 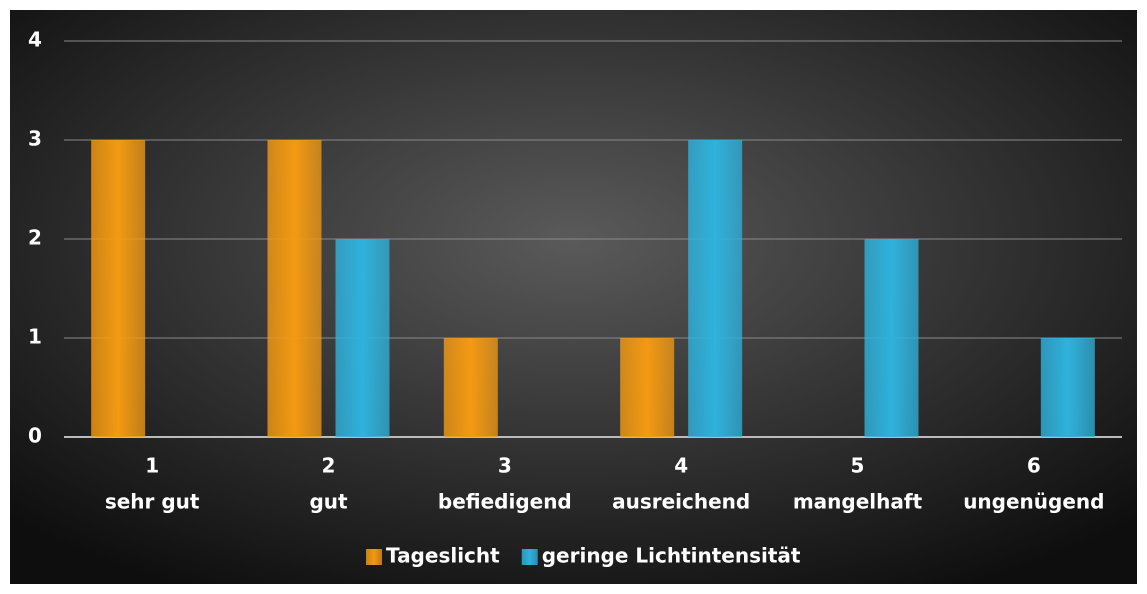 What do you see at coordinates (152, 502) in the screenshot?
I see `x-tick-label: sehr gut` at bounding box center [152, 502].